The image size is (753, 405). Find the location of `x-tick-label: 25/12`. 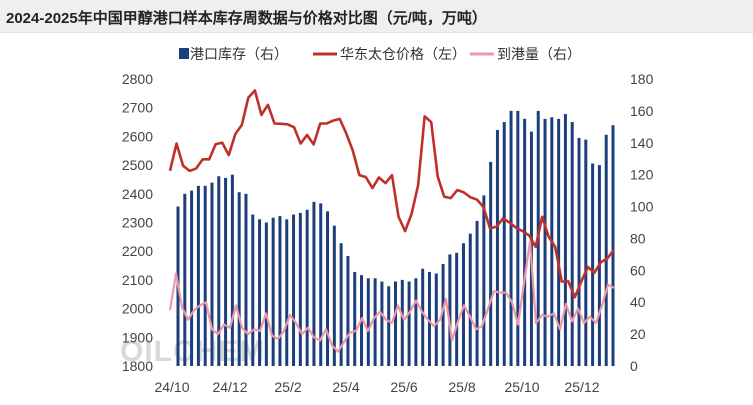

x-tick-label: 25/12 is located at coordinates (581, 387).